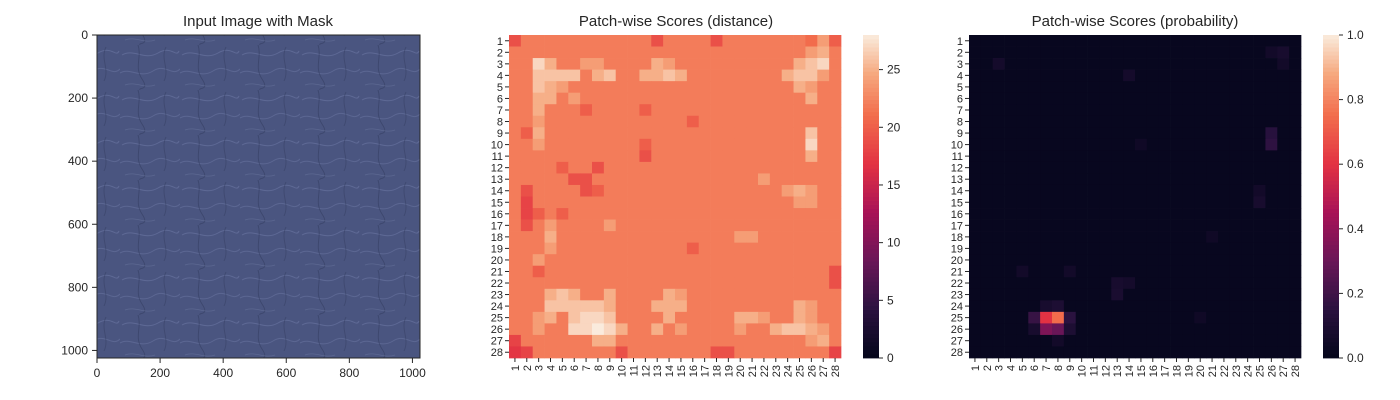 The image size is (1400, 400). I want to click on col-label: 26, so click(812, 371).